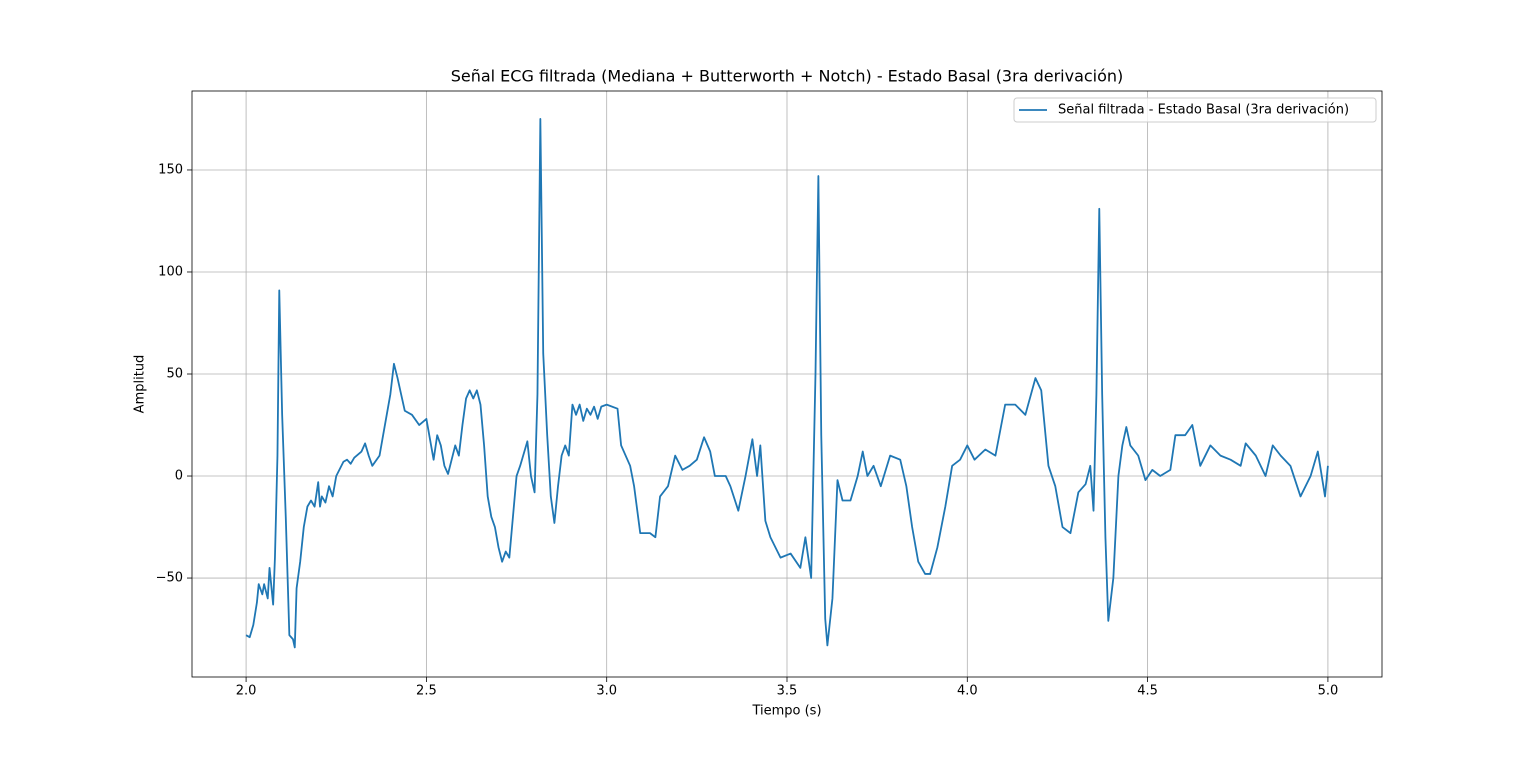 The image size is (1536, 763). Describe the element at coordinates (170, 271) in the screenshot. I see `y-tick-label: 100` at that location.